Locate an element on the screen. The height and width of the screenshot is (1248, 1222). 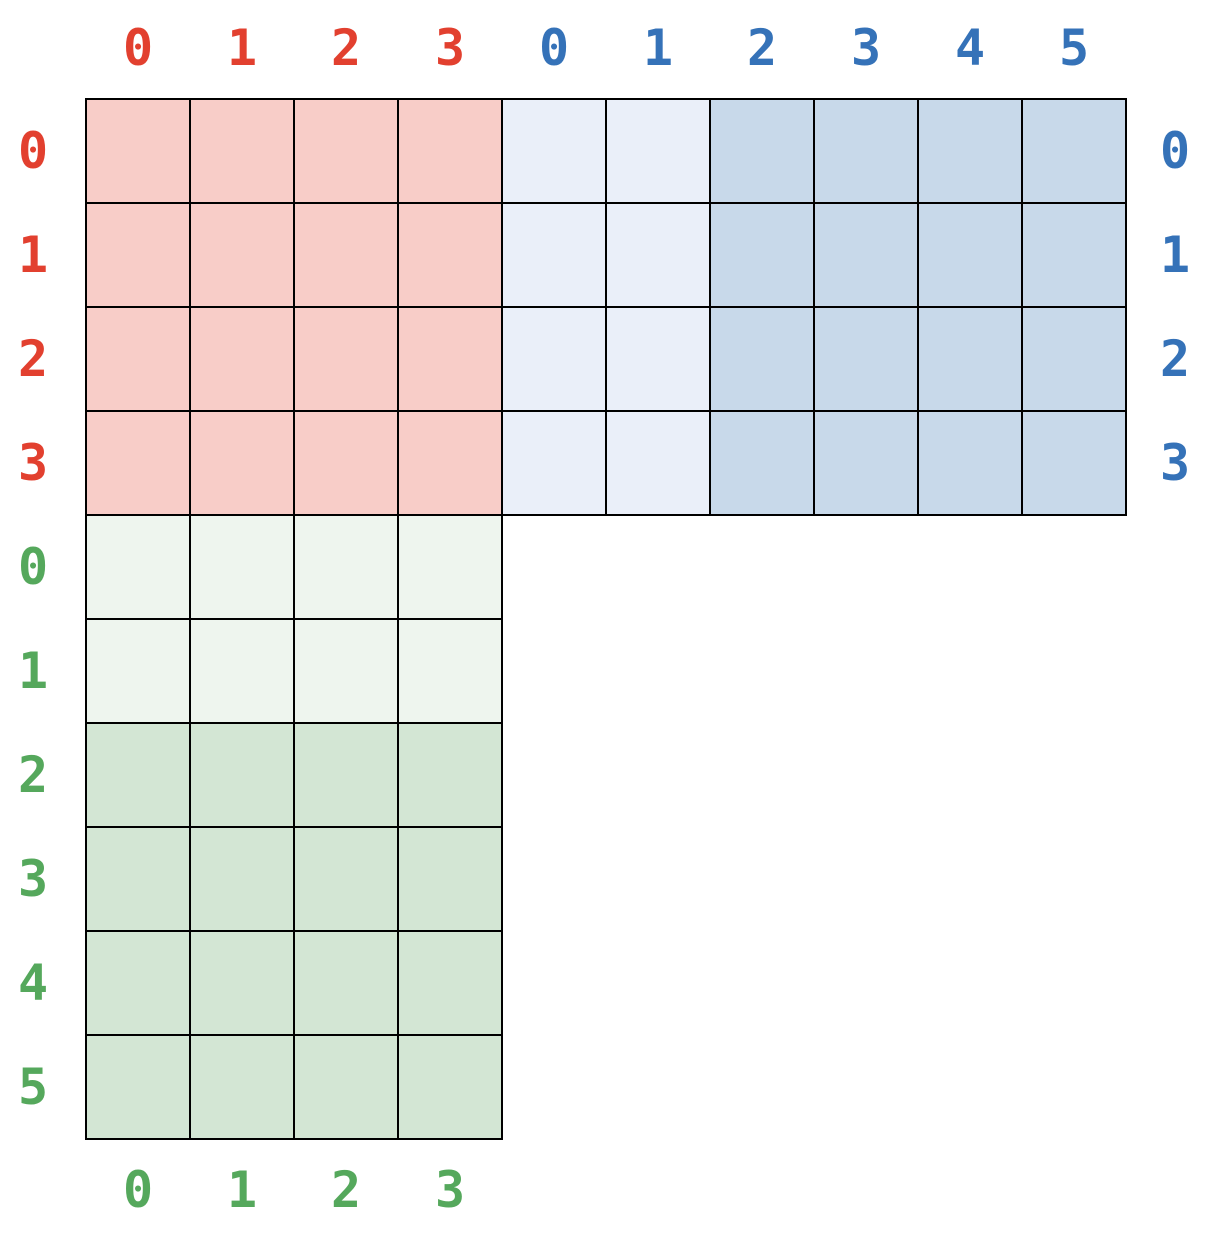
blue-matrix-cell-r1c1 is located at coordinates (658, 255).